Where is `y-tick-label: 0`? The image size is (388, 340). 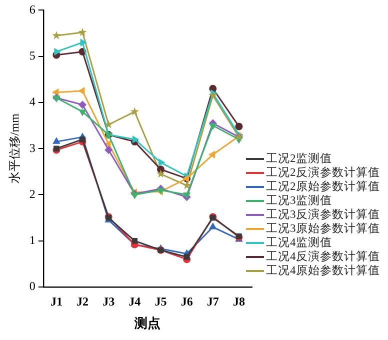
y-tick-label: 0 is located at coordinates (32, 286).